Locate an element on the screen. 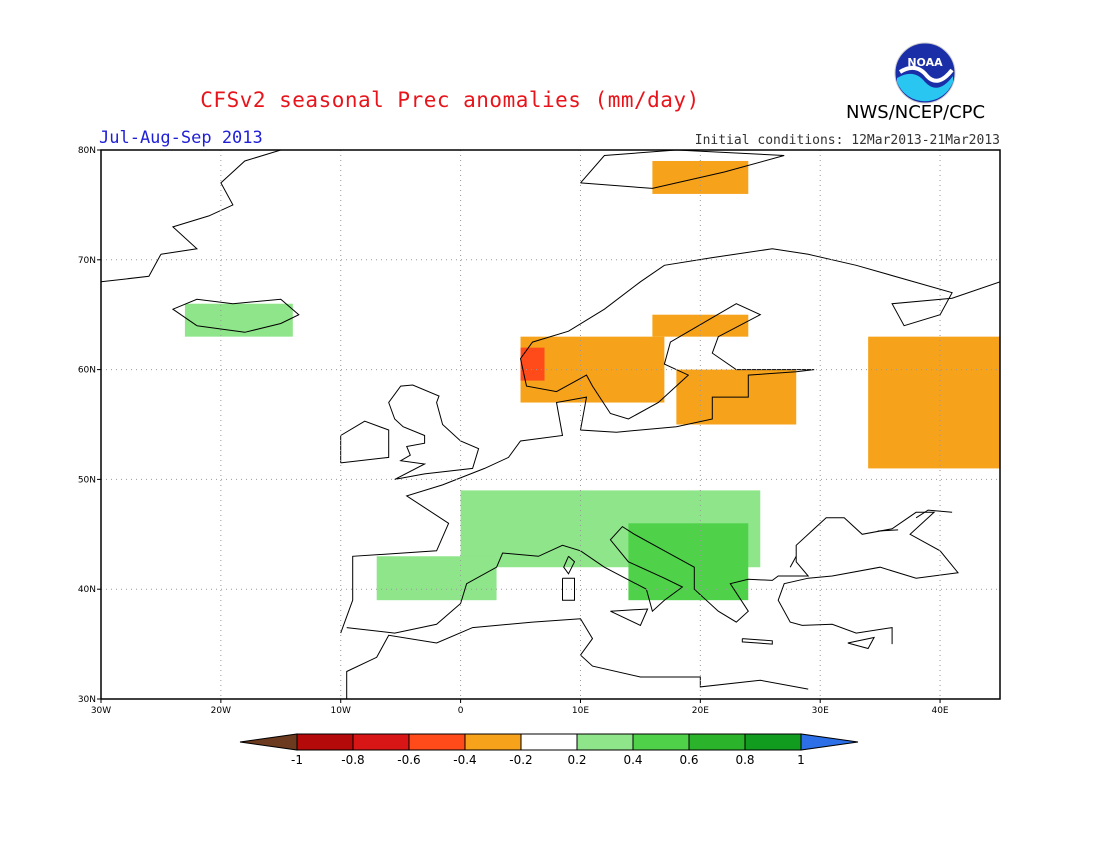  initial-conditions-label: Initial conditions: 12Mar2013-21Mar2013 is located at coordinates (847, 140).